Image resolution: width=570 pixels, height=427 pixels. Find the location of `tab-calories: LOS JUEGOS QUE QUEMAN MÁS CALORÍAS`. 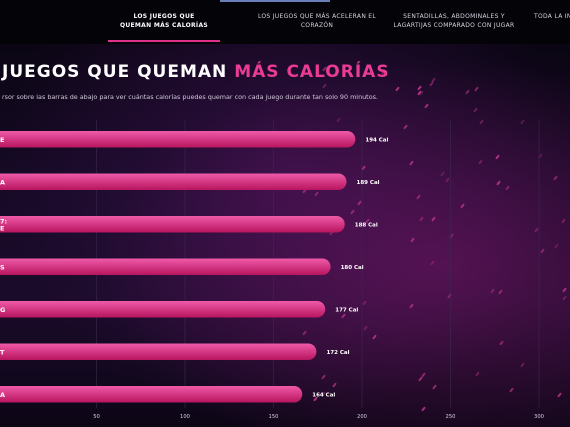

tab-calories: LOS JUEGOS QUE QUEMAN MÁS CALORÍAS is located at coordinates (164, 21).